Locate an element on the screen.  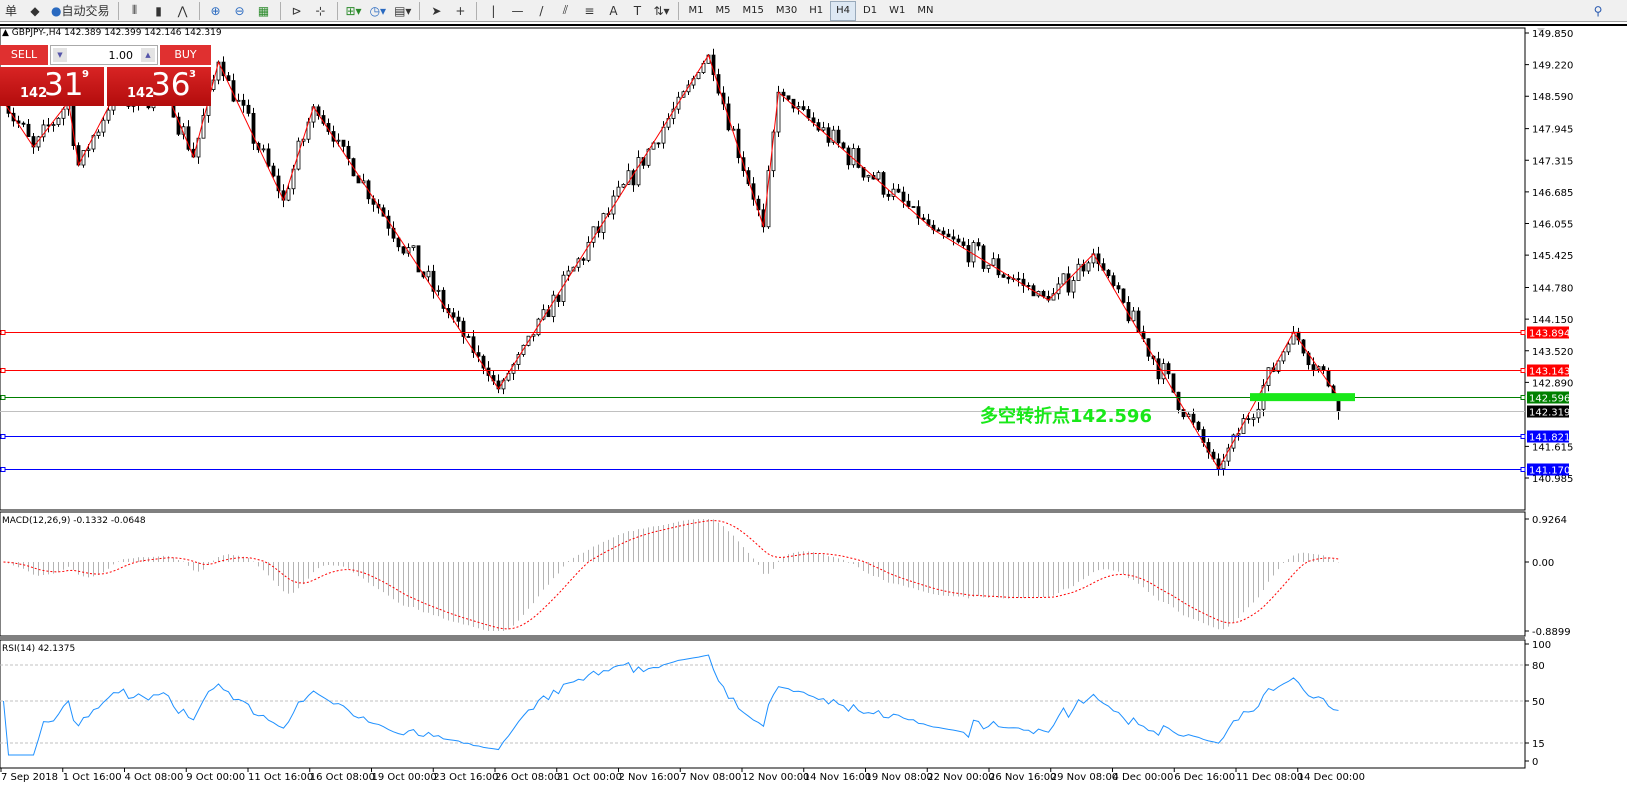
periods-button: ◷▾ is located at coordinates (378, 11).